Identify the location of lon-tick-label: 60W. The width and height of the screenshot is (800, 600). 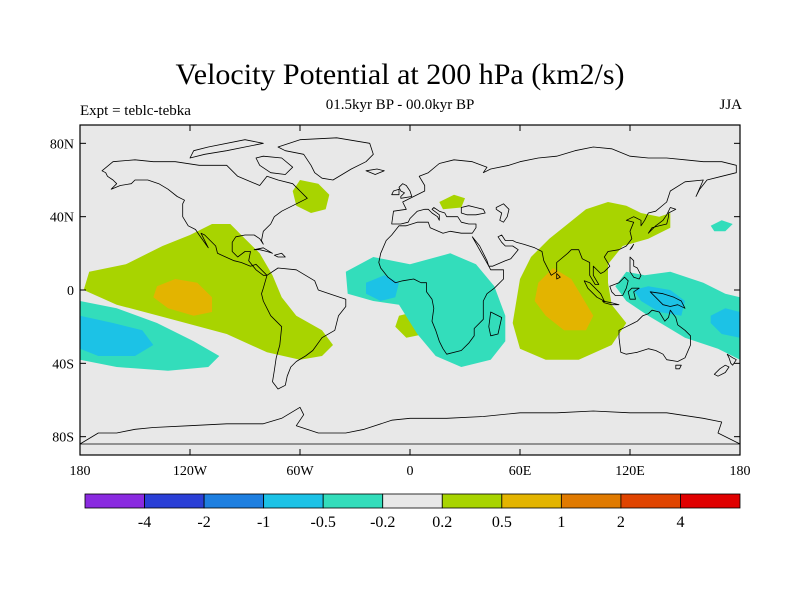
(300, 471).